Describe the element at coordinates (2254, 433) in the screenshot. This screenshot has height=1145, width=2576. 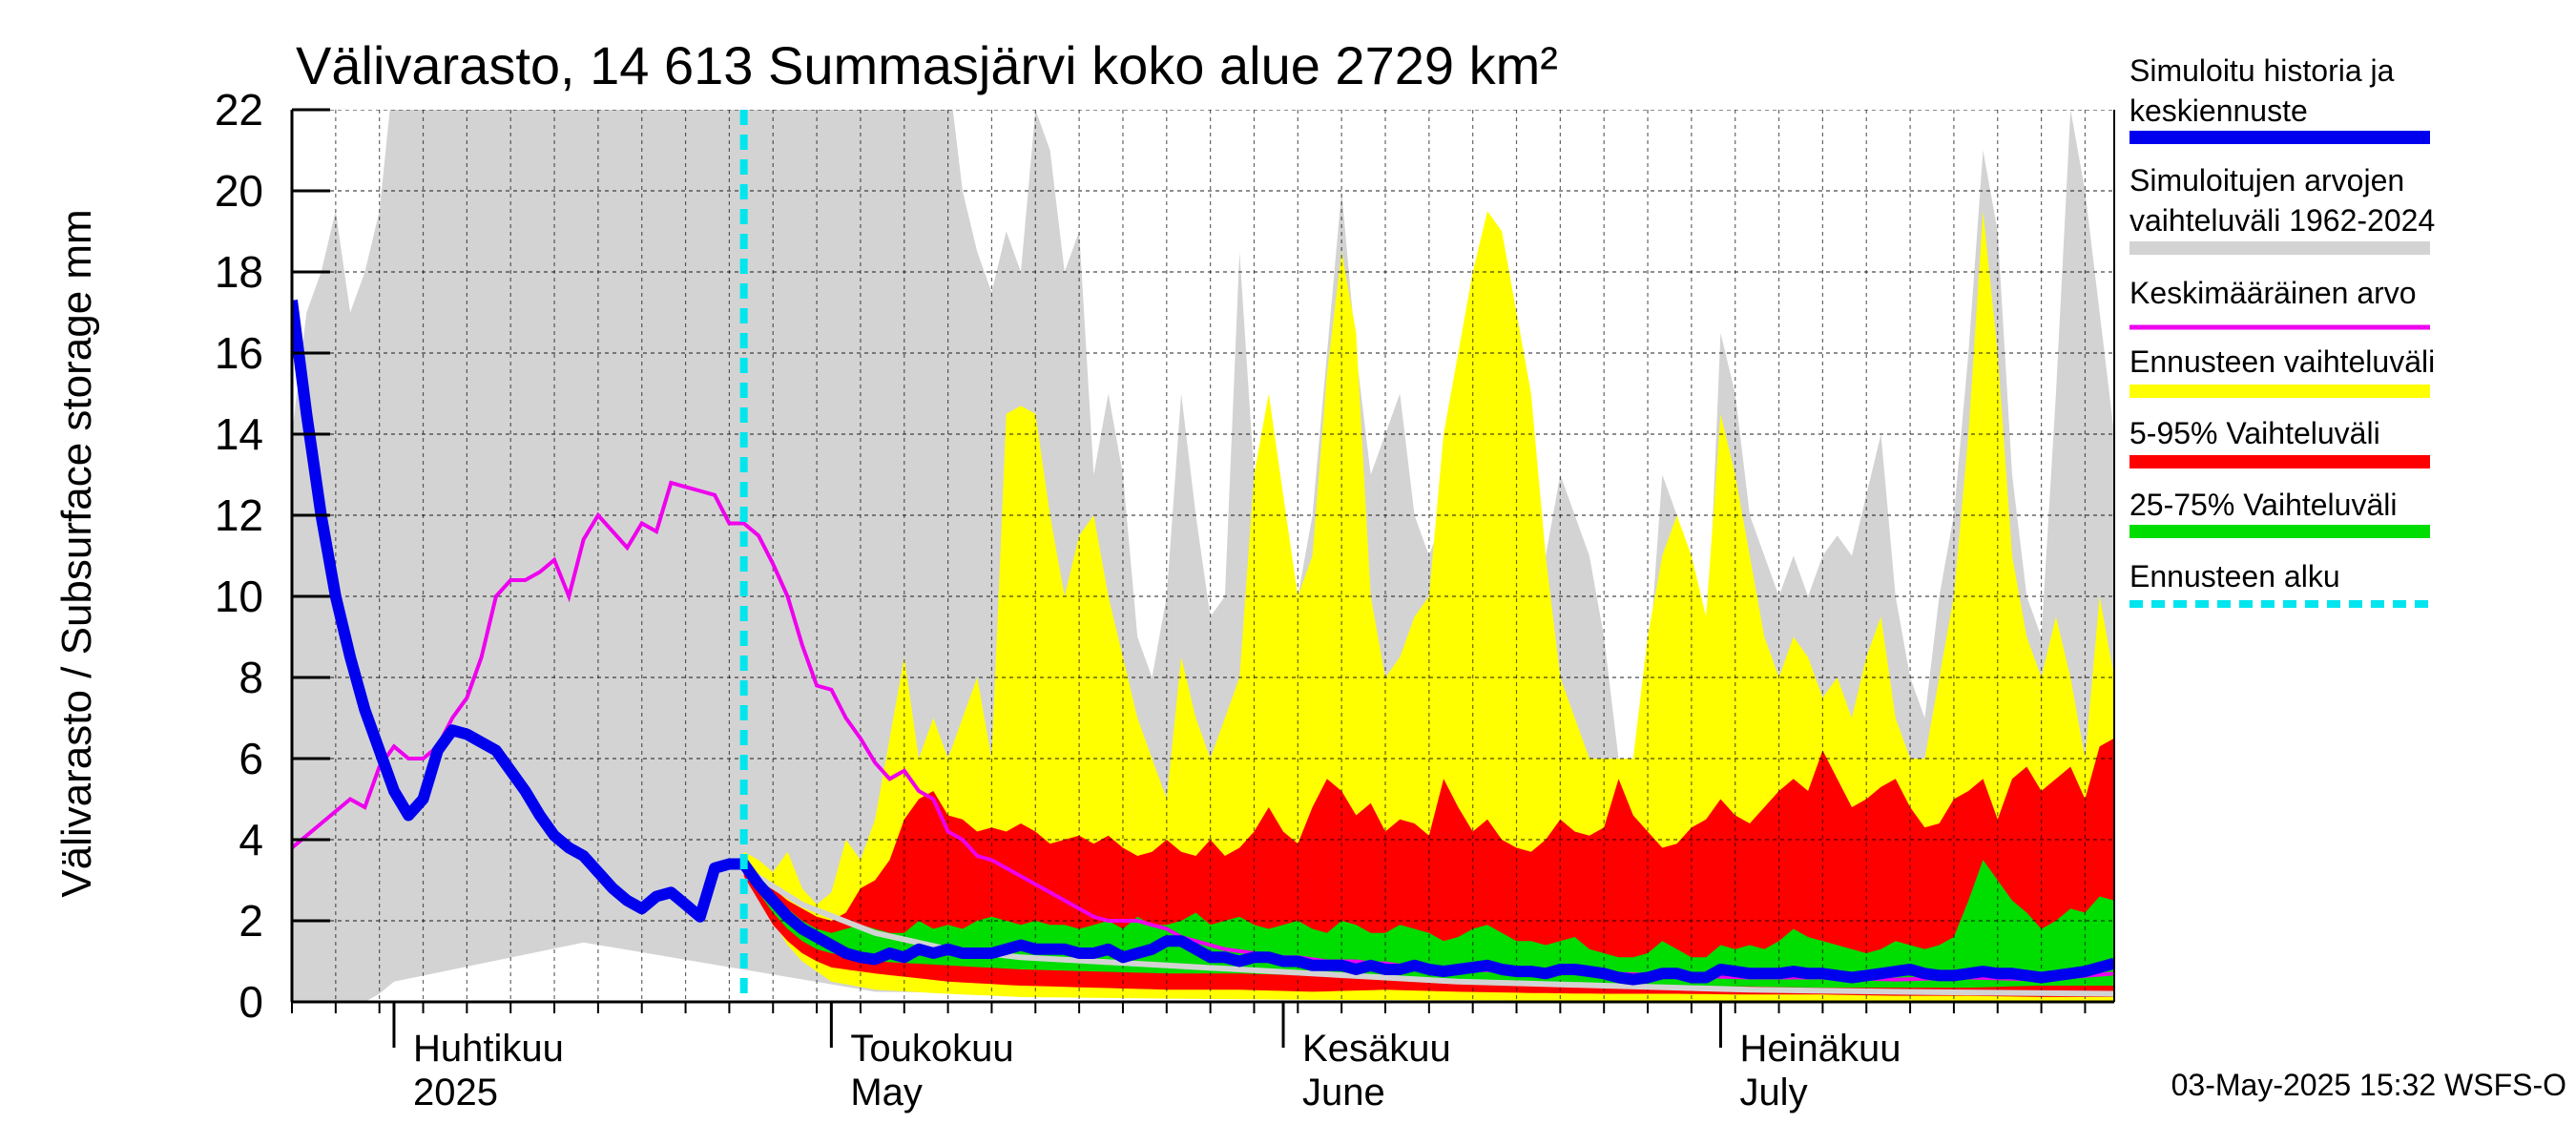
I see `legend-label: 5-95% Vaihteluväli` at that location.